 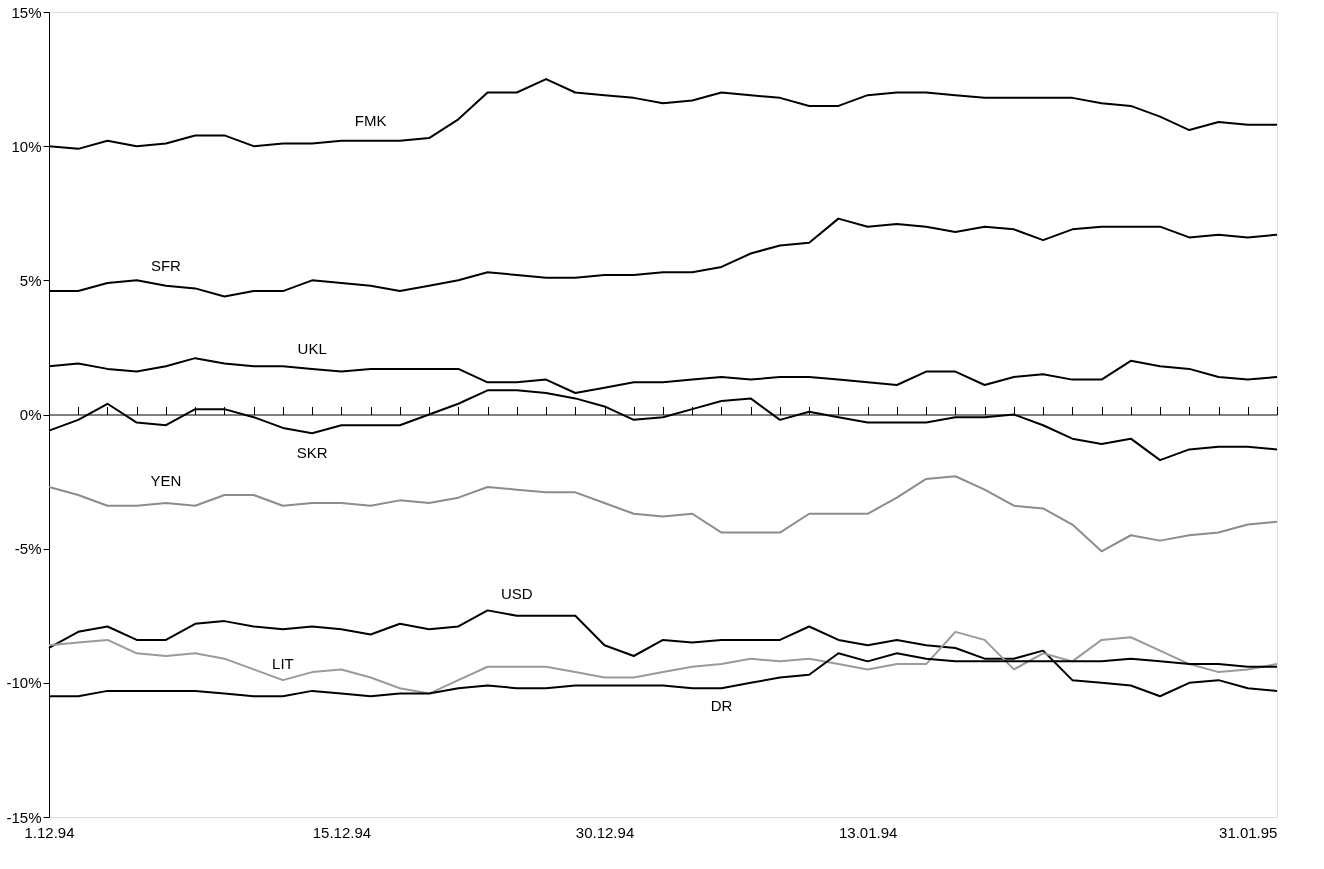 I want to click on series-label: DR, so click(x=721, y=706).